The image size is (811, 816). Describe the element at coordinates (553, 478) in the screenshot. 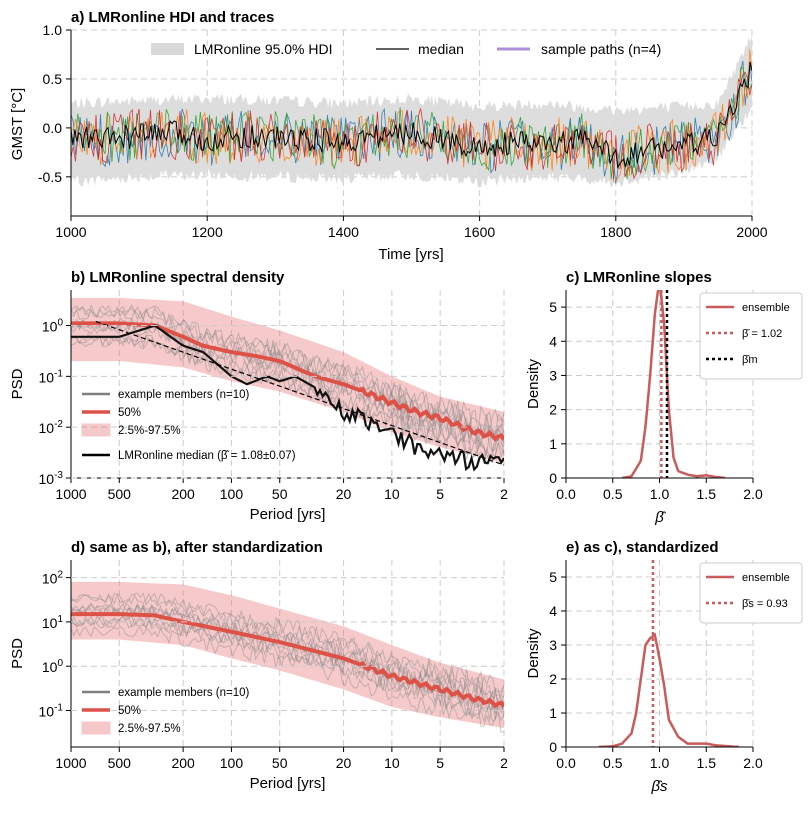

I see `panel-c-ytick-label: 0` at that location.